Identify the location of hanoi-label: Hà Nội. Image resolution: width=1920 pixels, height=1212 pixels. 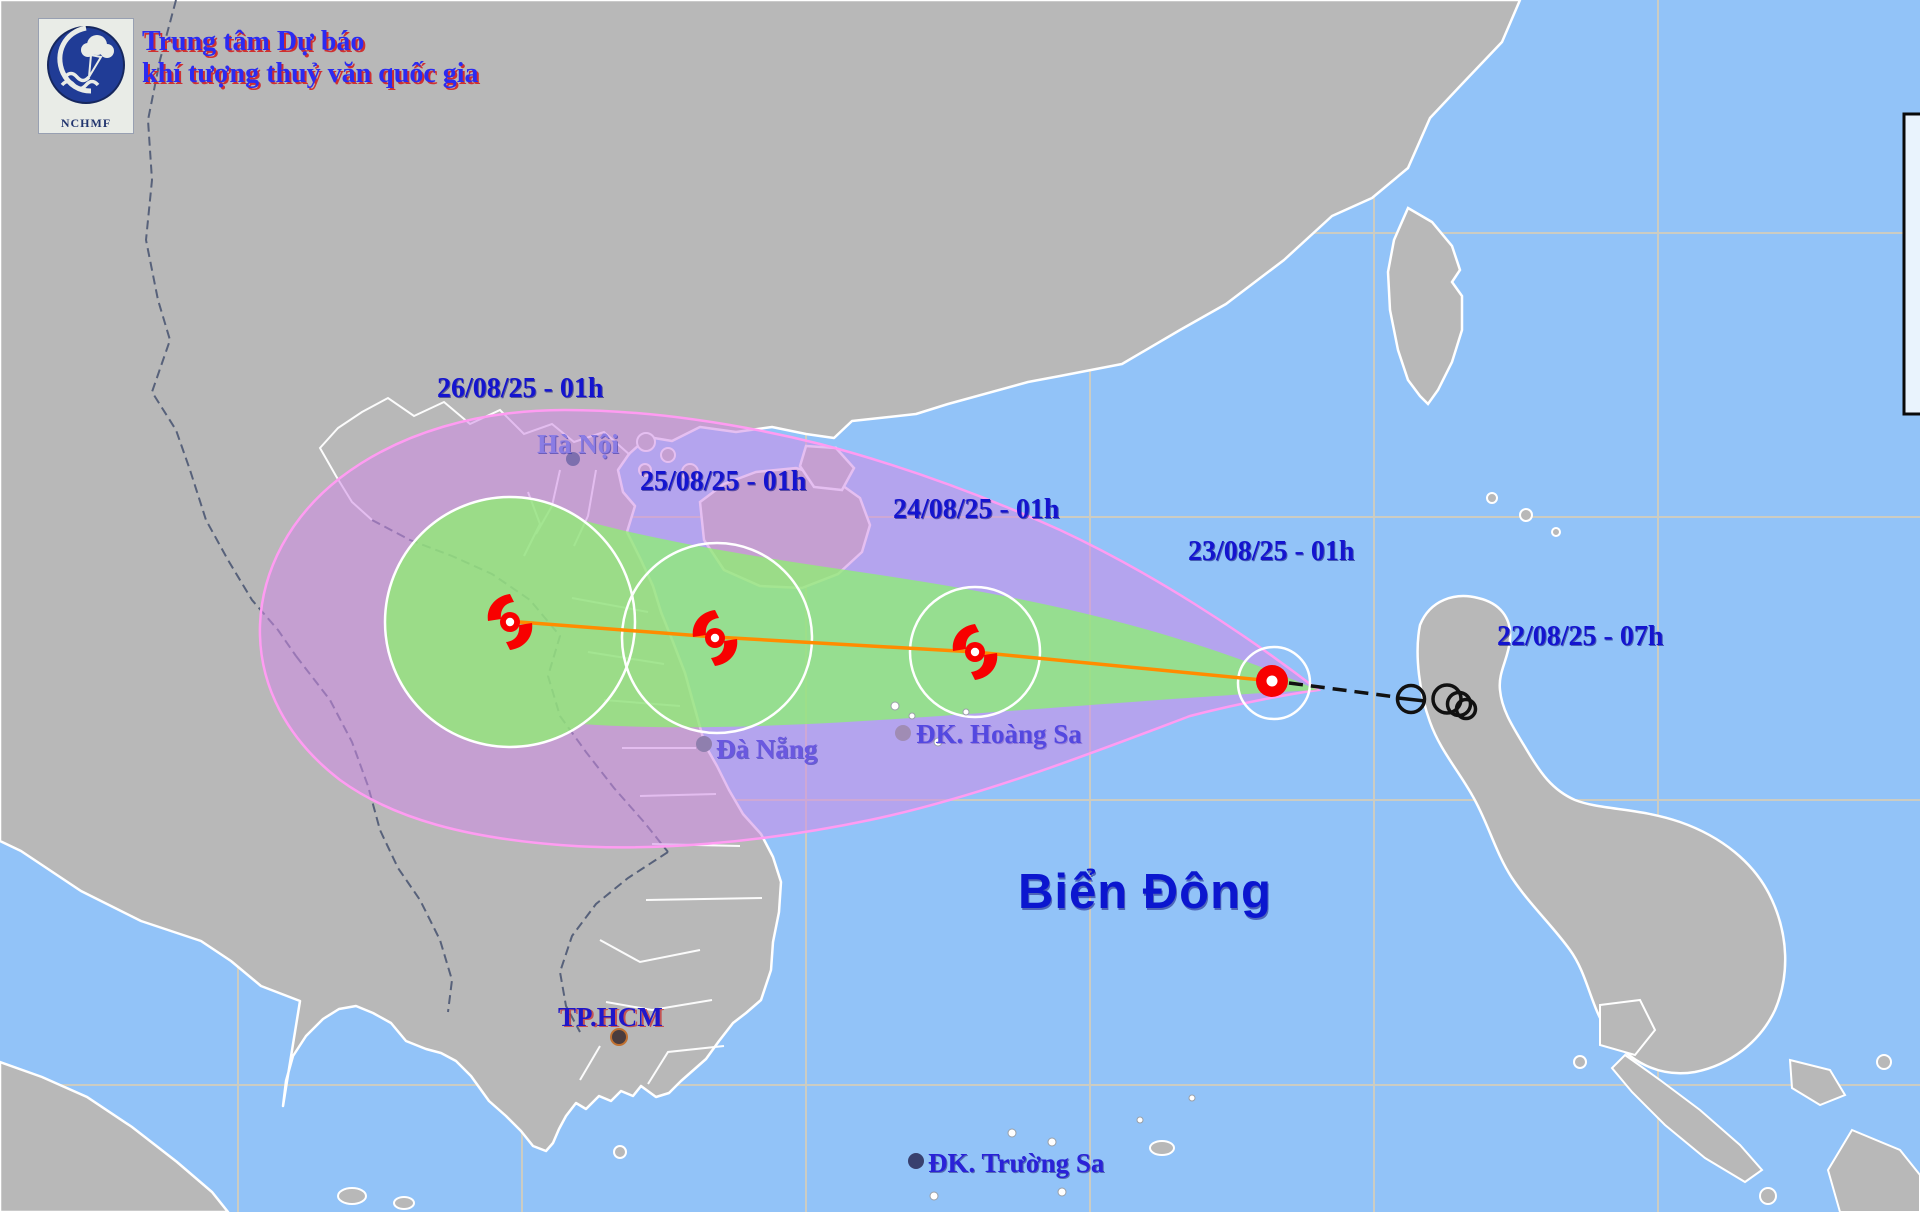
(578, 444).